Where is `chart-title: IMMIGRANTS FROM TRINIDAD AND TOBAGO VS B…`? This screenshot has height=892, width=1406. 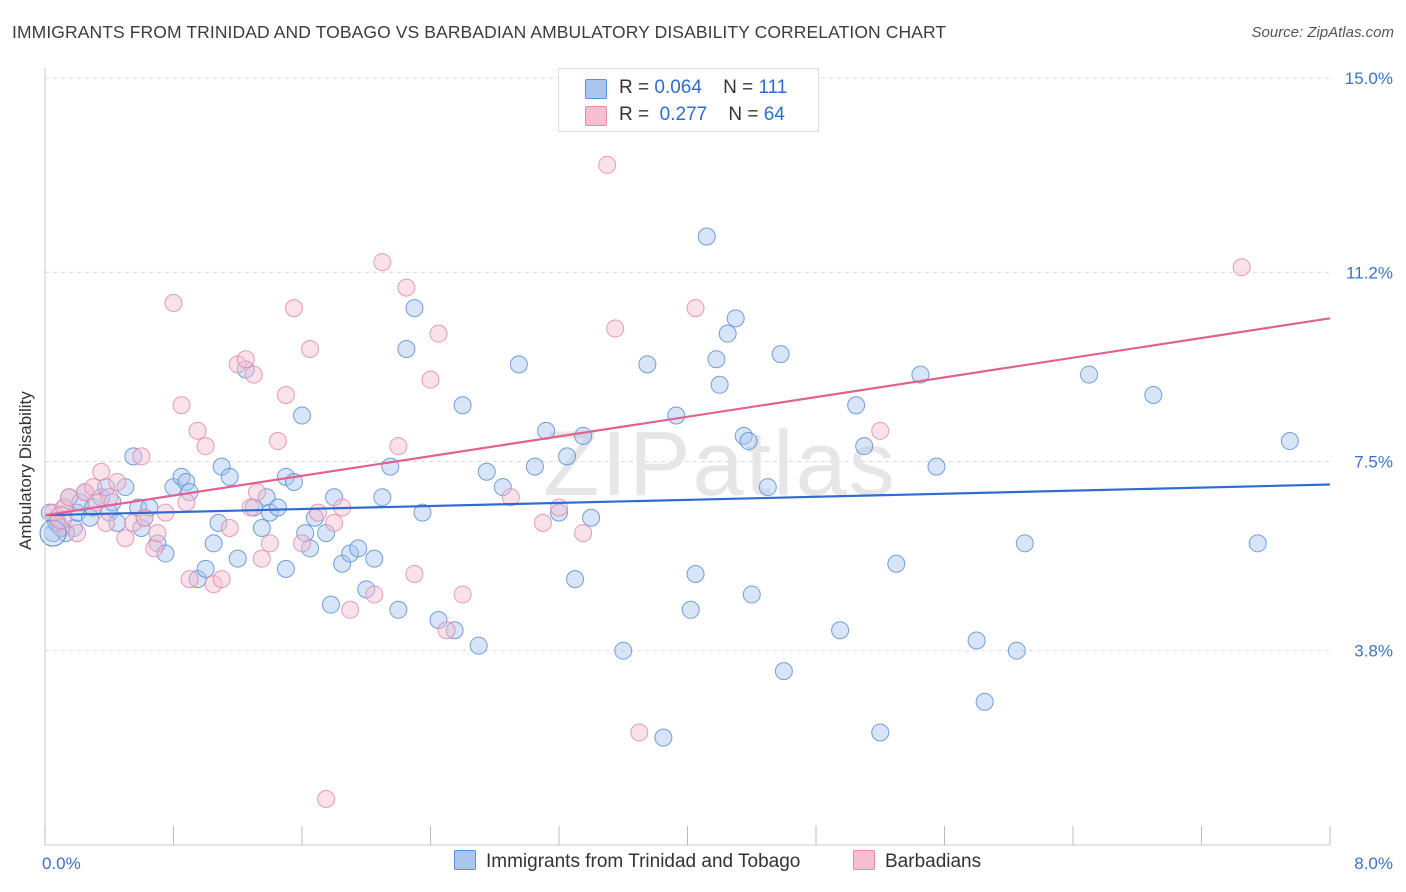 chart-title: IMMIGRANTS FROM TRINIDAD AND TOBAGO VS B… is located at coordinates (479, 32).